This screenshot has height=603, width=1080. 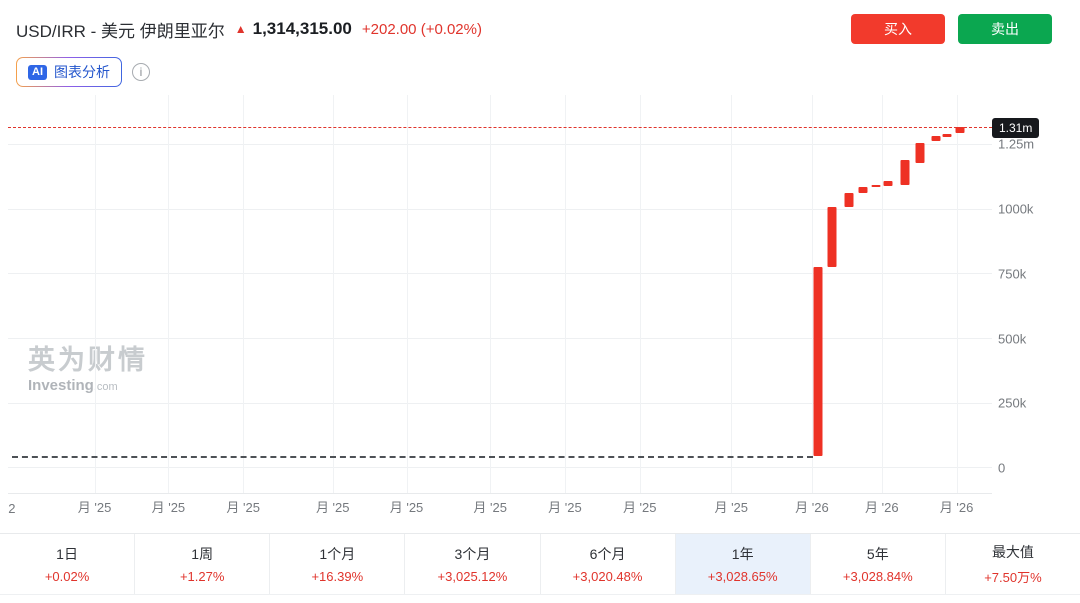 What do you see at coordinates (1016, 209) in the screenshot?
I see `y-axis-label: 1000k` at bounding box center [1016, 209].